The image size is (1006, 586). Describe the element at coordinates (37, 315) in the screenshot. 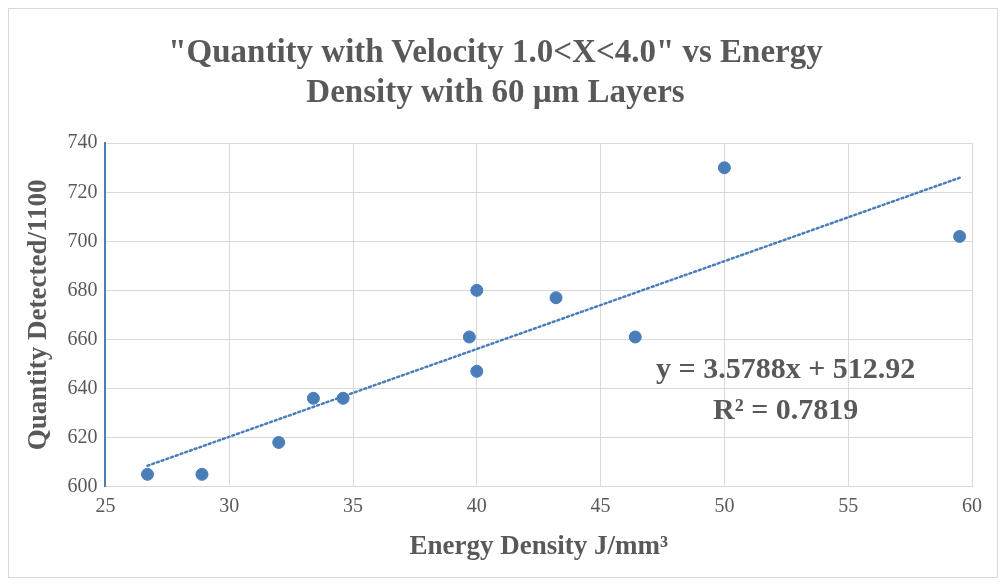

I see `y-axis-title: Quantity Detected/1100` at that location.